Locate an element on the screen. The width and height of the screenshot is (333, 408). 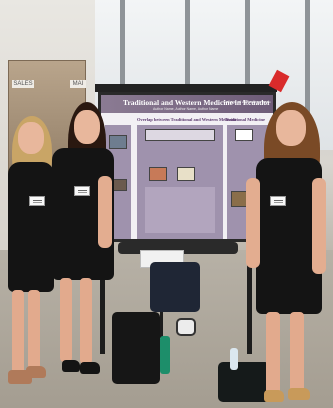
poster-authors: Author Name, Author Name, Author Name is located at coordinates (186, 109).